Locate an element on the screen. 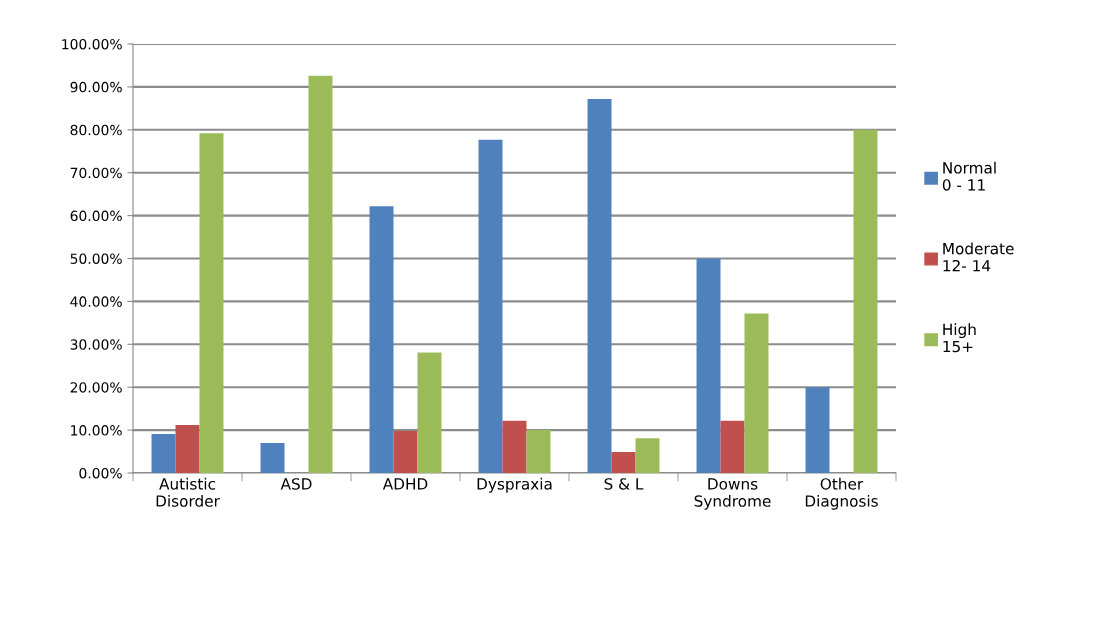 The height and width of the screenshot is (644, 1094). x-tick-label: Downs Syndrome is located at coordinates (732, 494).